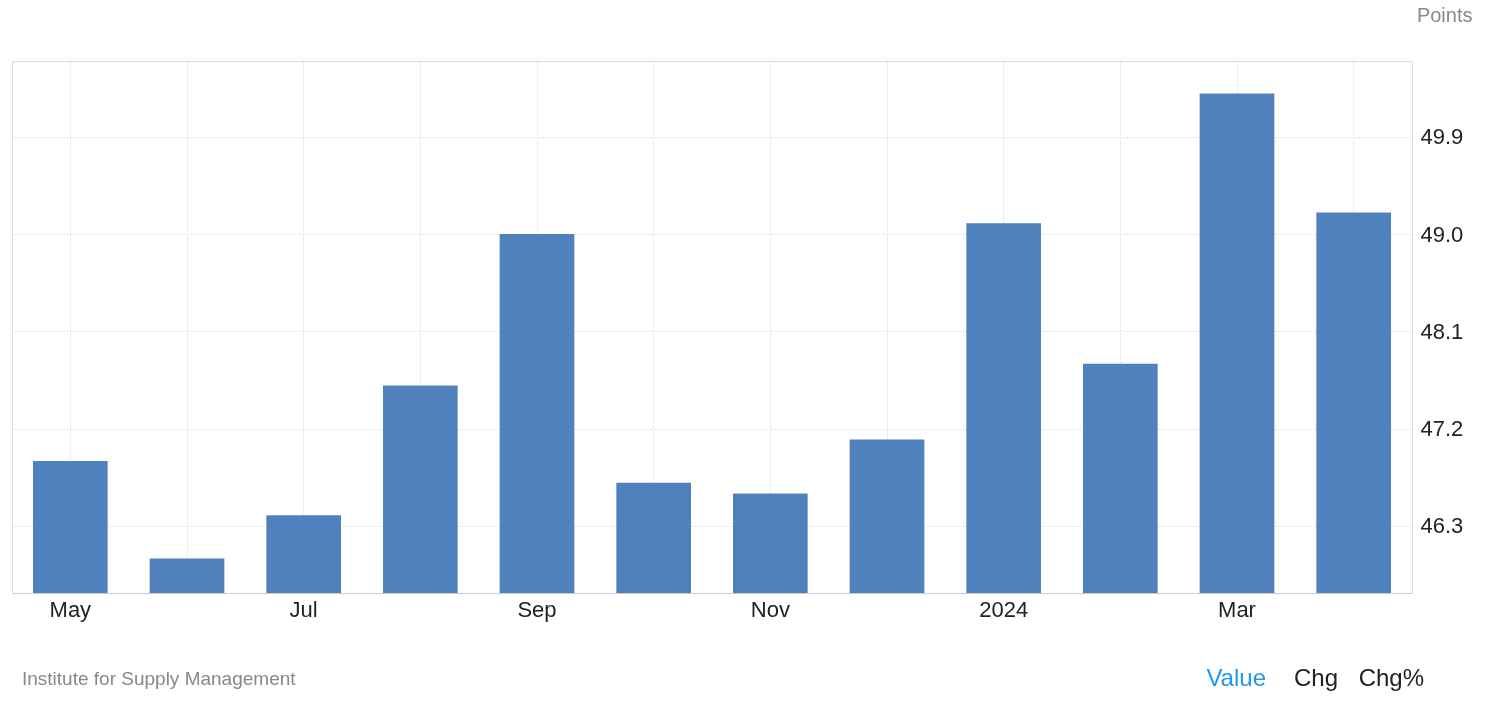 The width and height of the screenshot is (1502, 708). What do you see at coordinates (1236, 677) in the screenshot?
I see `text: Value` at bounding box center [1236, 677].